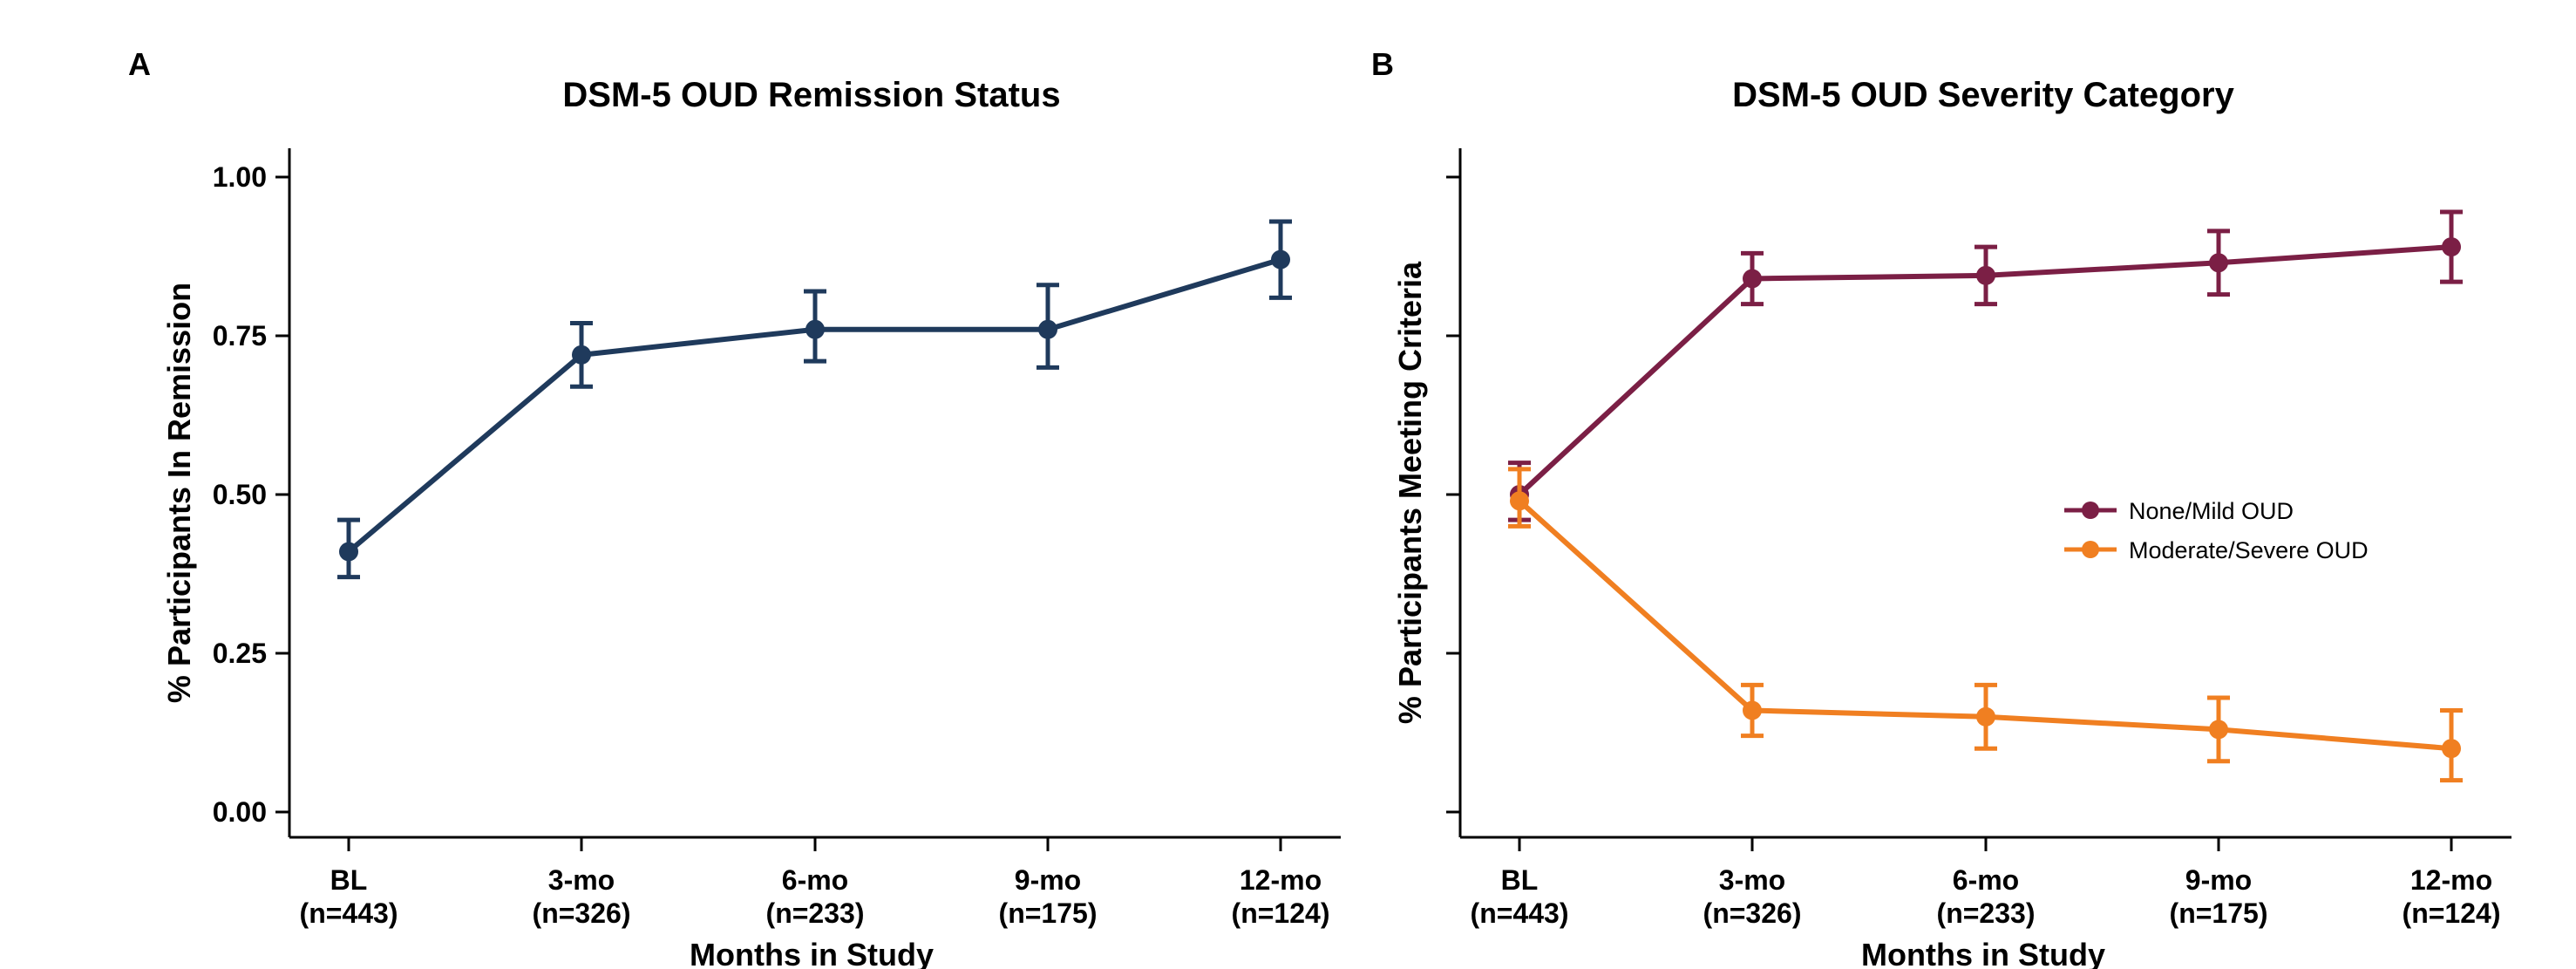 The height and width of the screenshot is (969, 2576). What do you see at coordinates (240, 494) in the screenshot?
I see `panel-a-y-tick-label: 0.50` at bounding box center [240, 494].